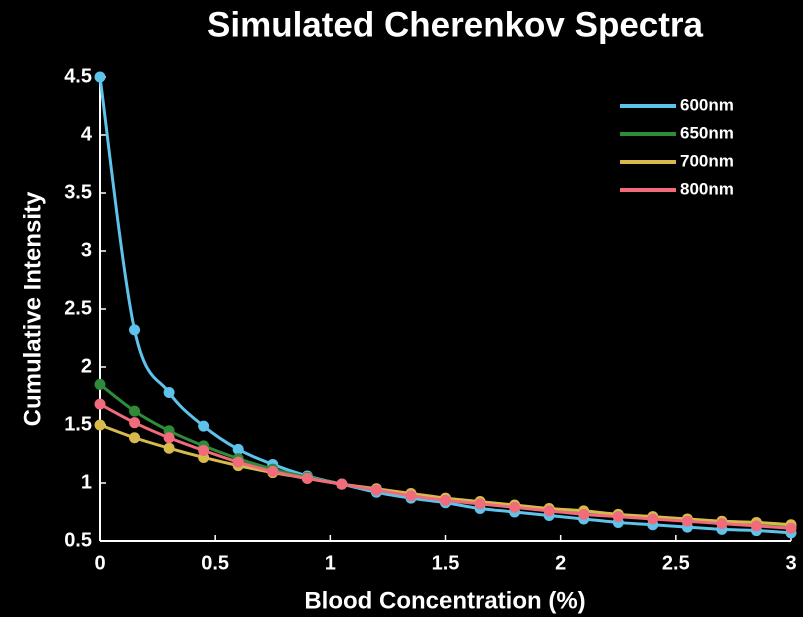 This screenshot has height=617, width=803. What do you see at coordinates (78, 308) in the screenshot?
I see `y-tick-label: 2.5` at bounding box center [78, 308].